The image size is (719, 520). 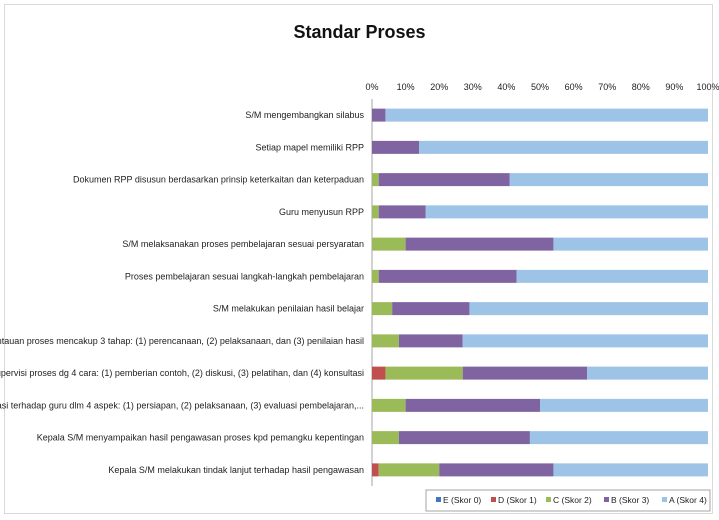 I want to click on bar-segment: A (Skor 4): 50%, so click(x=624, y=405).